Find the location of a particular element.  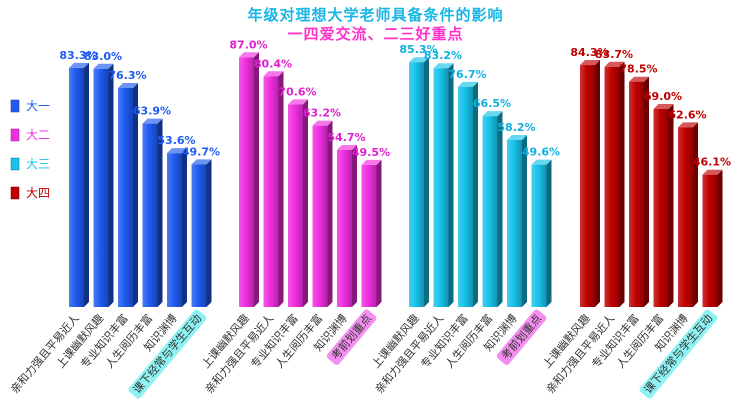

data-label: 54.7% is located at coordinates (346, 137).